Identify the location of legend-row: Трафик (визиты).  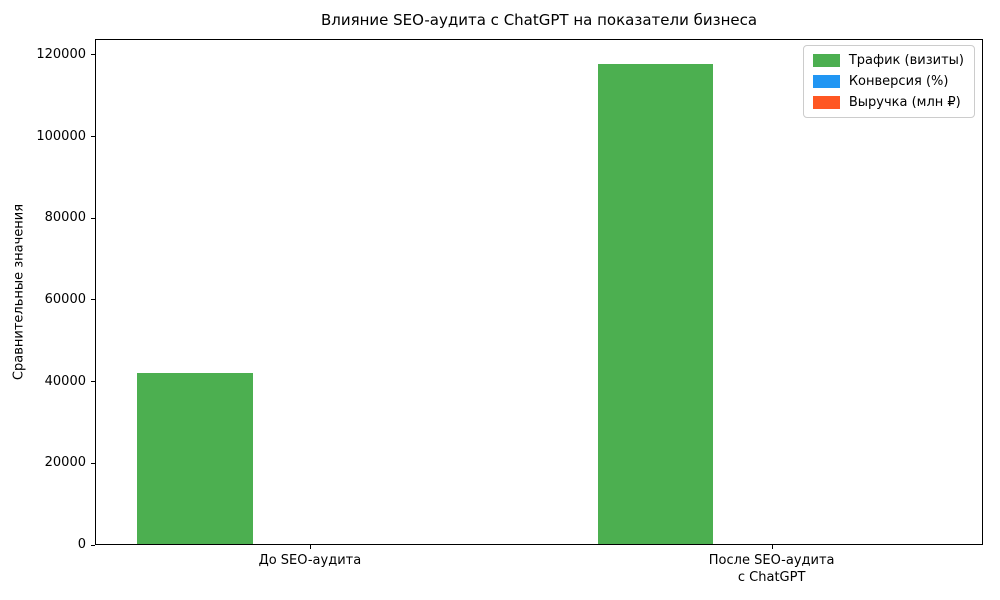
(888, 60).